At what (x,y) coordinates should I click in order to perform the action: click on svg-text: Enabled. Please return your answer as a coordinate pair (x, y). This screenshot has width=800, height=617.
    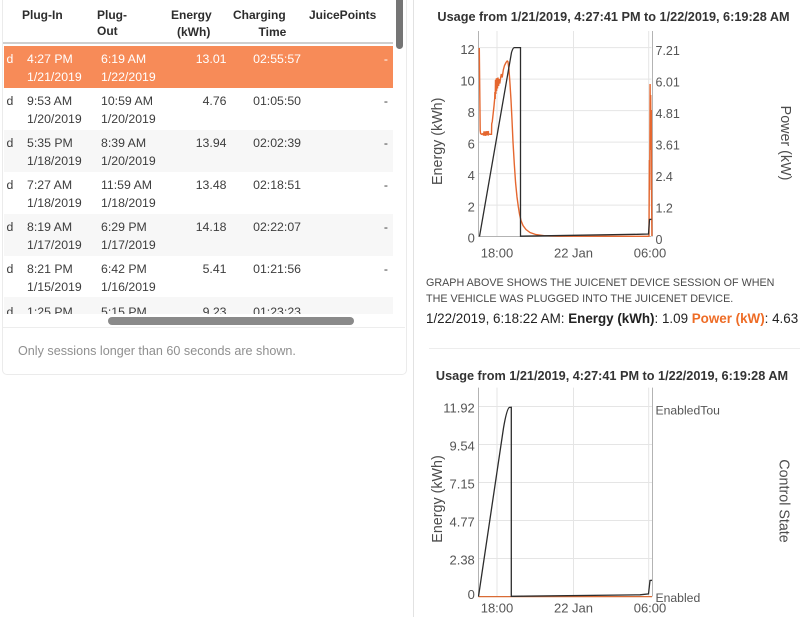
    Looking at the image, I should click on (678, 598).